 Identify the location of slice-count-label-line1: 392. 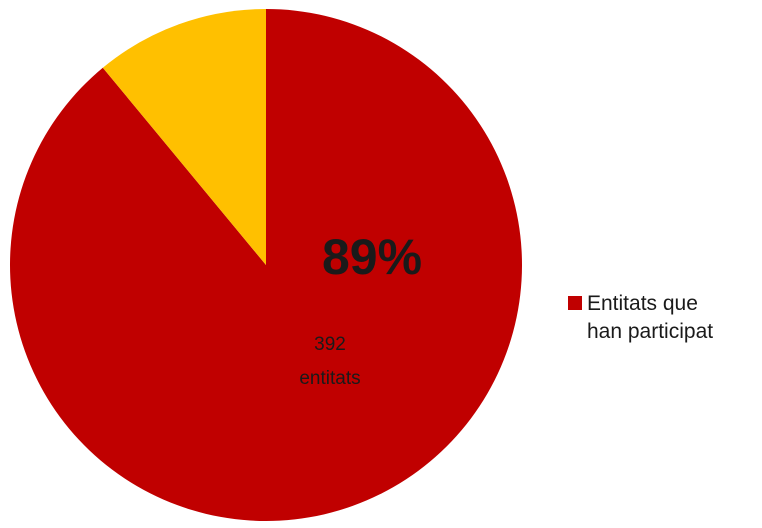
(330, 344).